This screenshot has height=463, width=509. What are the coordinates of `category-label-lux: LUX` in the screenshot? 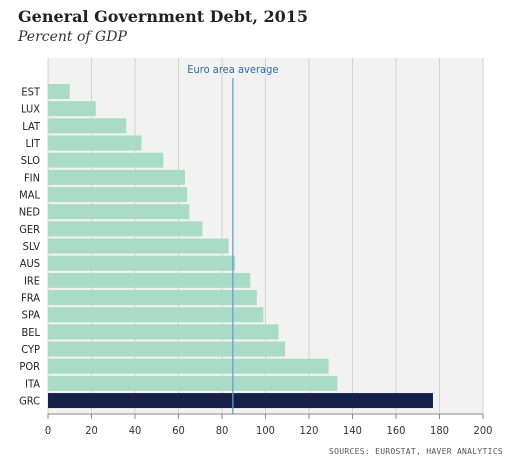 It's located at (30, 109).